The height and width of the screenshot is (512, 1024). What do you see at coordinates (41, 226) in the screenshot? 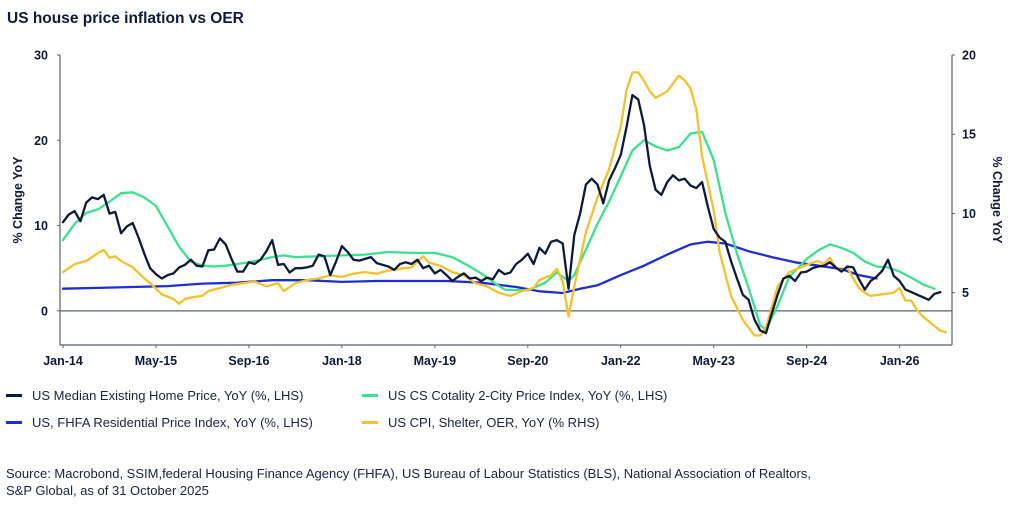
I see `left-tick-label: 10` at bounding box center [41, 226].